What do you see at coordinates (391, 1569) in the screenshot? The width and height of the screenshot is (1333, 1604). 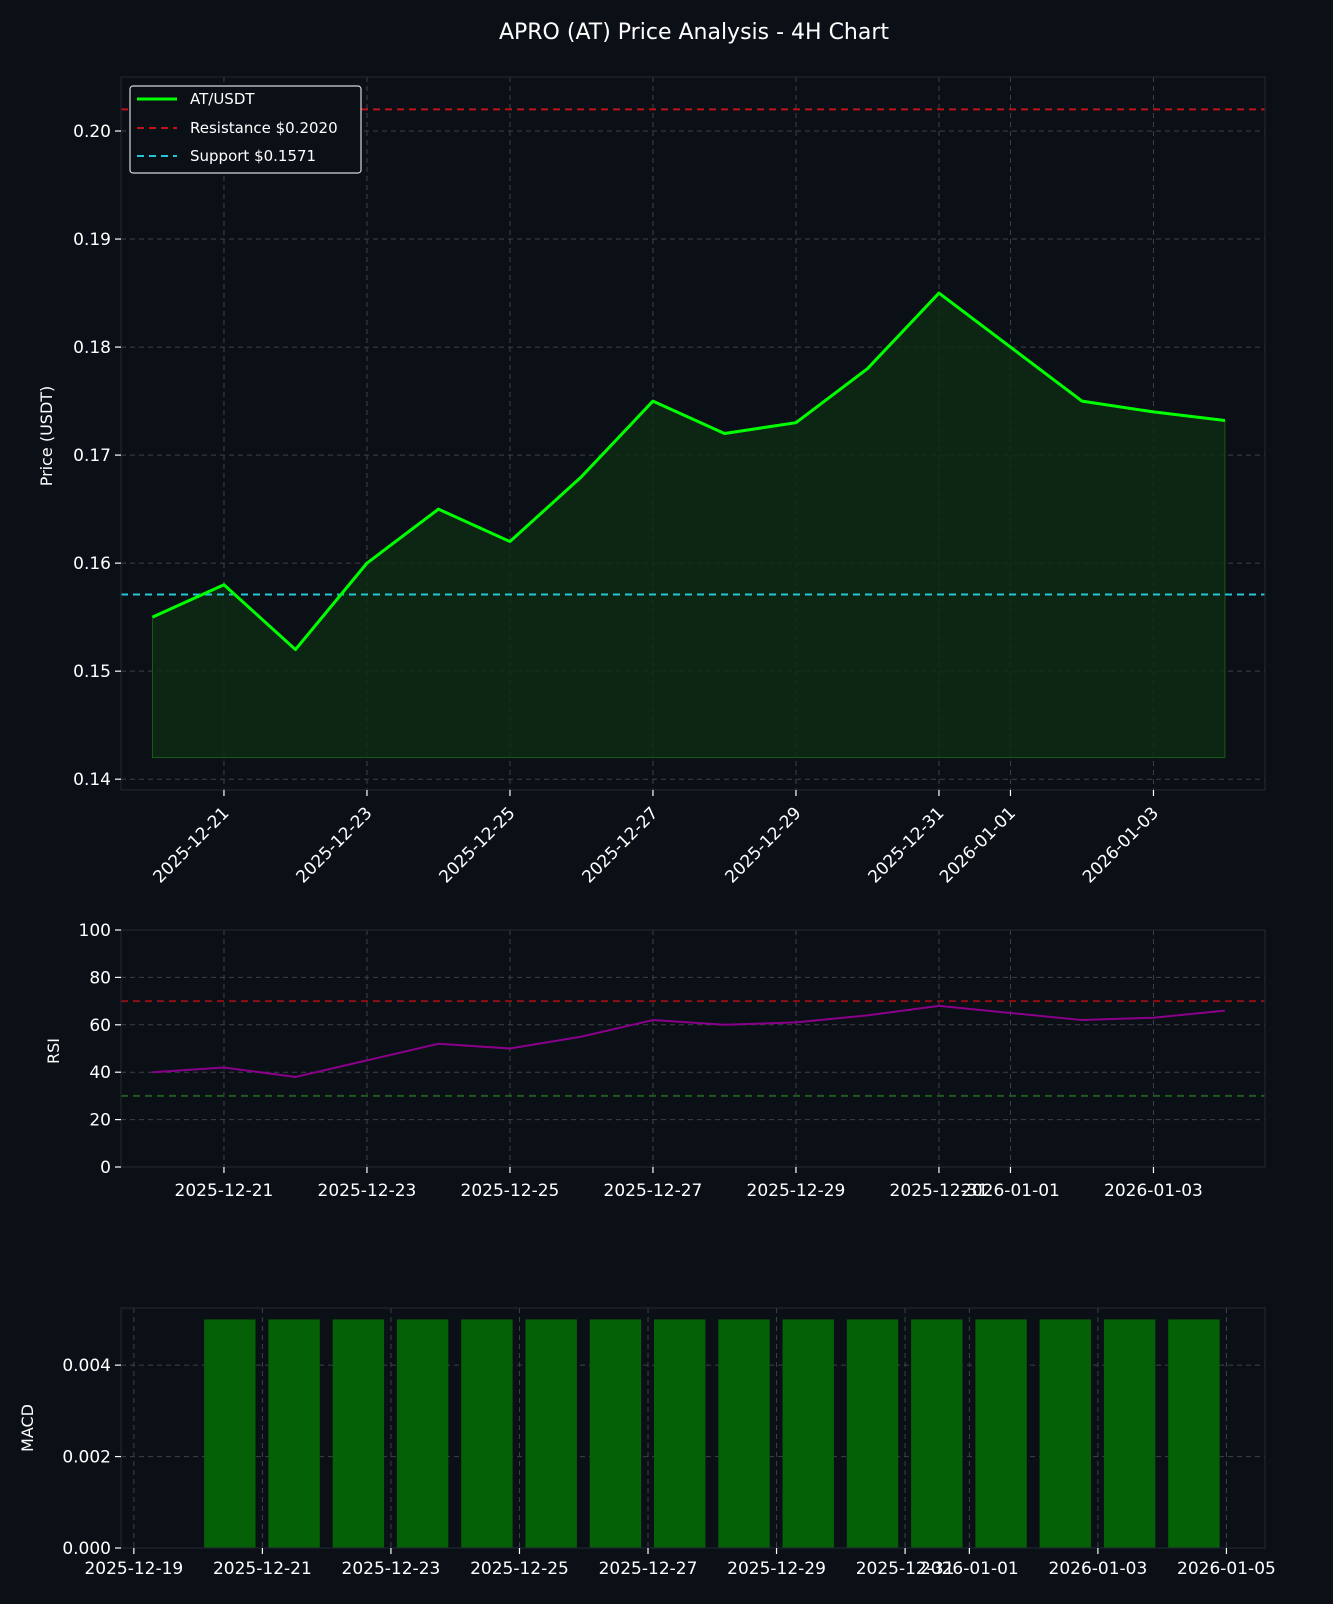 I see `macd-x-tick-label: 2025-12-23` at bounding box center [391, 1569].